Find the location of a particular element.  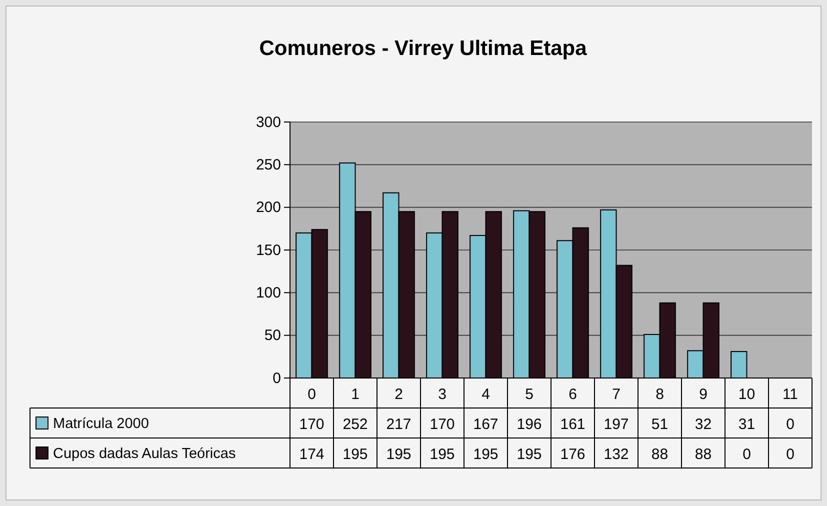

data-label: 51 is located at coordinates (659, 424).